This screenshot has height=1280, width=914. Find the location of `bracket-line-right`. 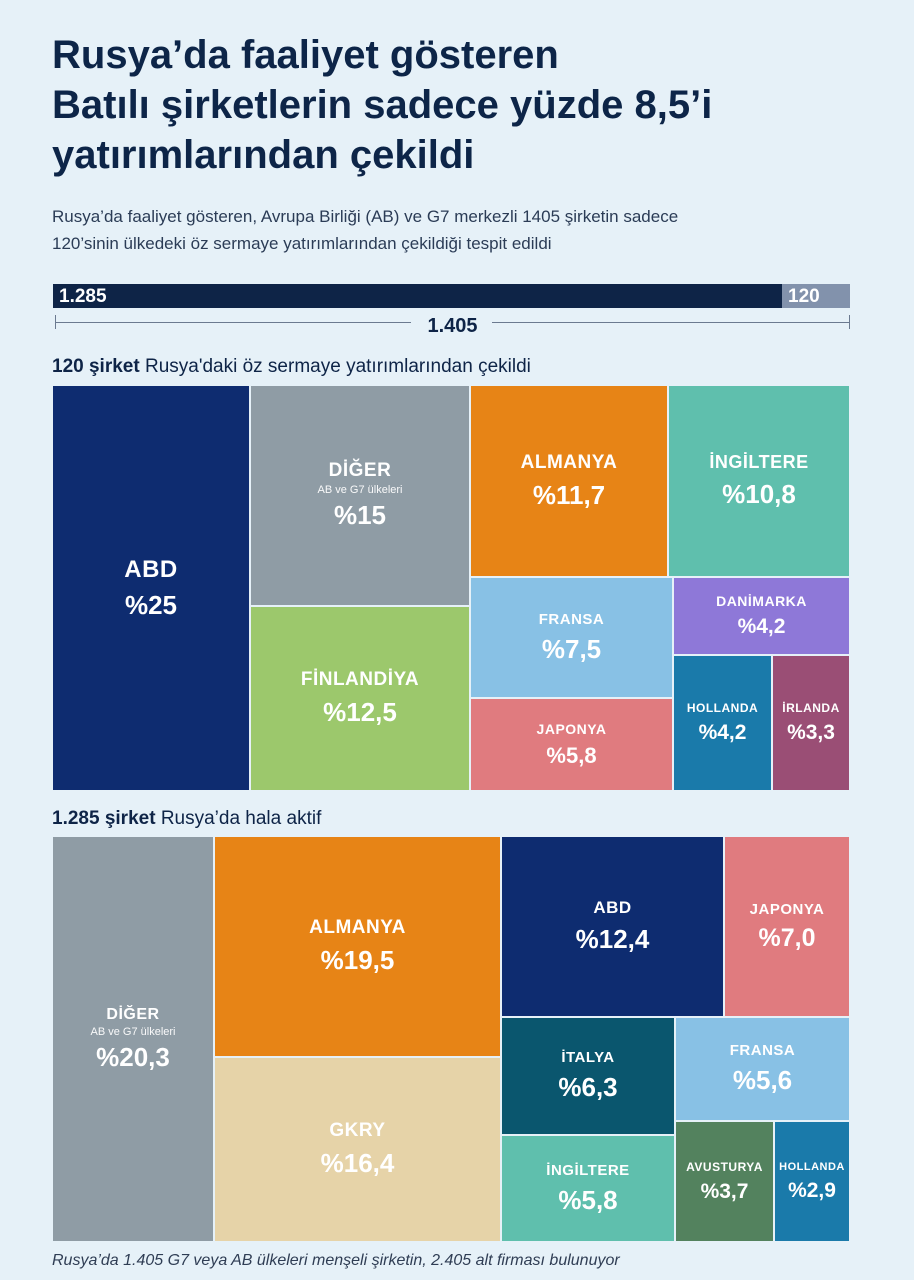

bracket-line-right is located at coordinates (670, 322).